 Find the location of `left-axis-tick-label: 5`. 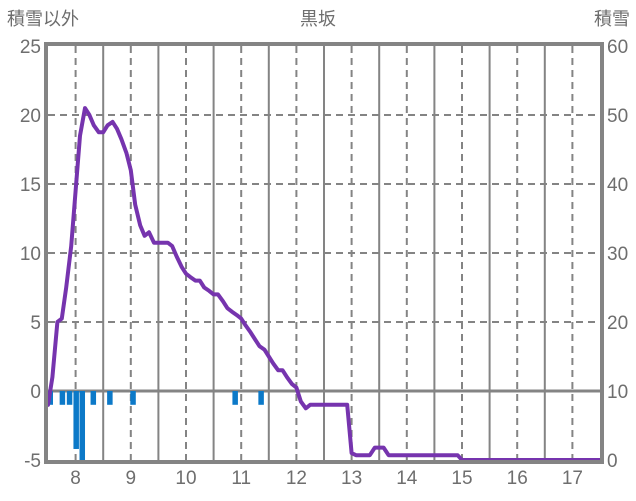

left-axis-tick-label: 5 is located at coordinates (35, 323).